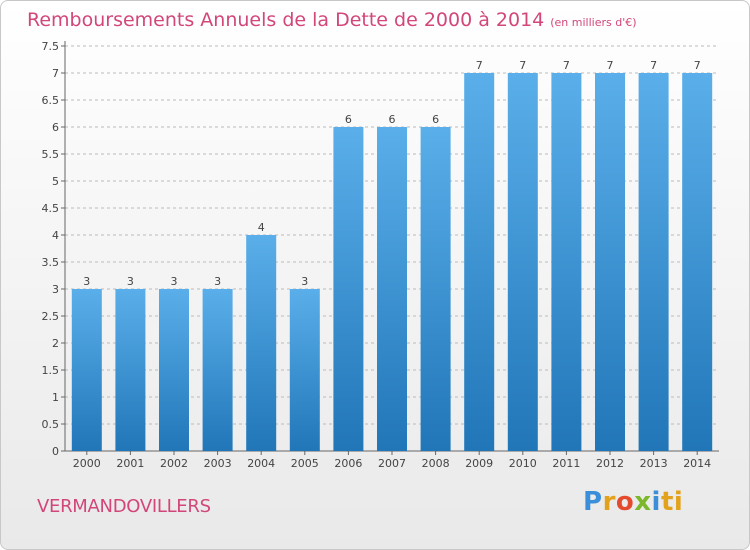  Describe the element at coordinates (609, 502) in the screenshot. I see `logo-letter: r` at that location.